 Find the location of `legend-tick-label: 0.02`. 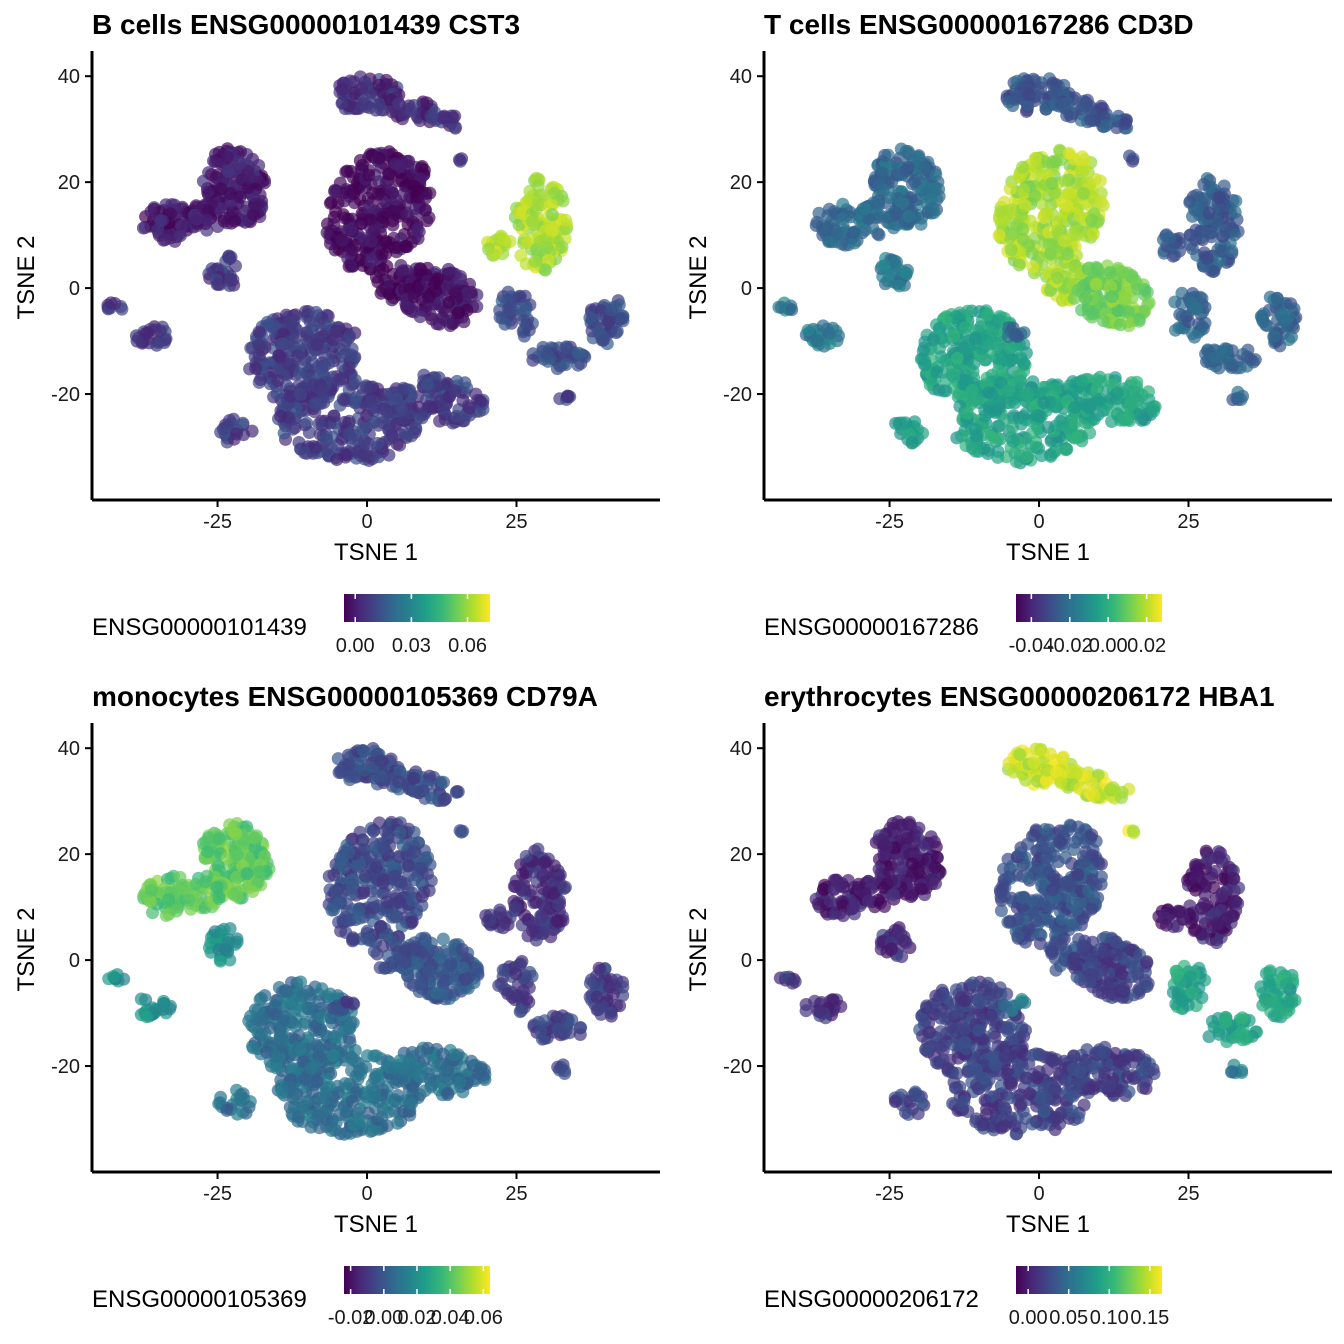

legend-tick-label: 0.02 is located at coordinates (1146, 646).